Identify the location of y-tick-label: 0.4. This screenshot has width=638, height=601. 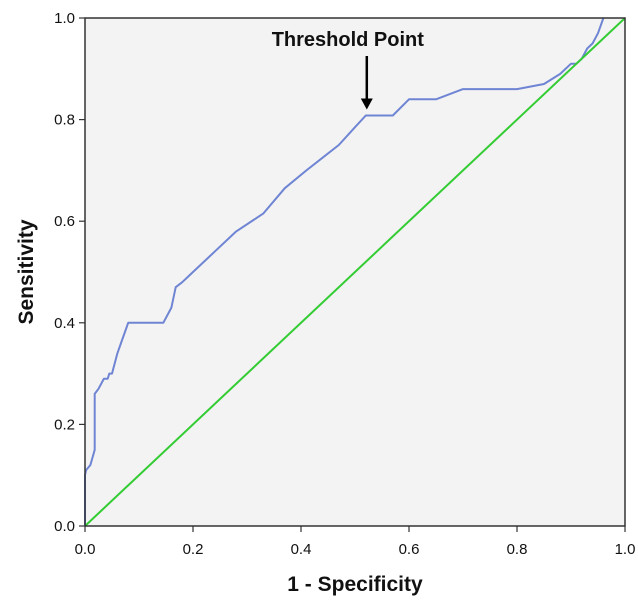
(64, 323).